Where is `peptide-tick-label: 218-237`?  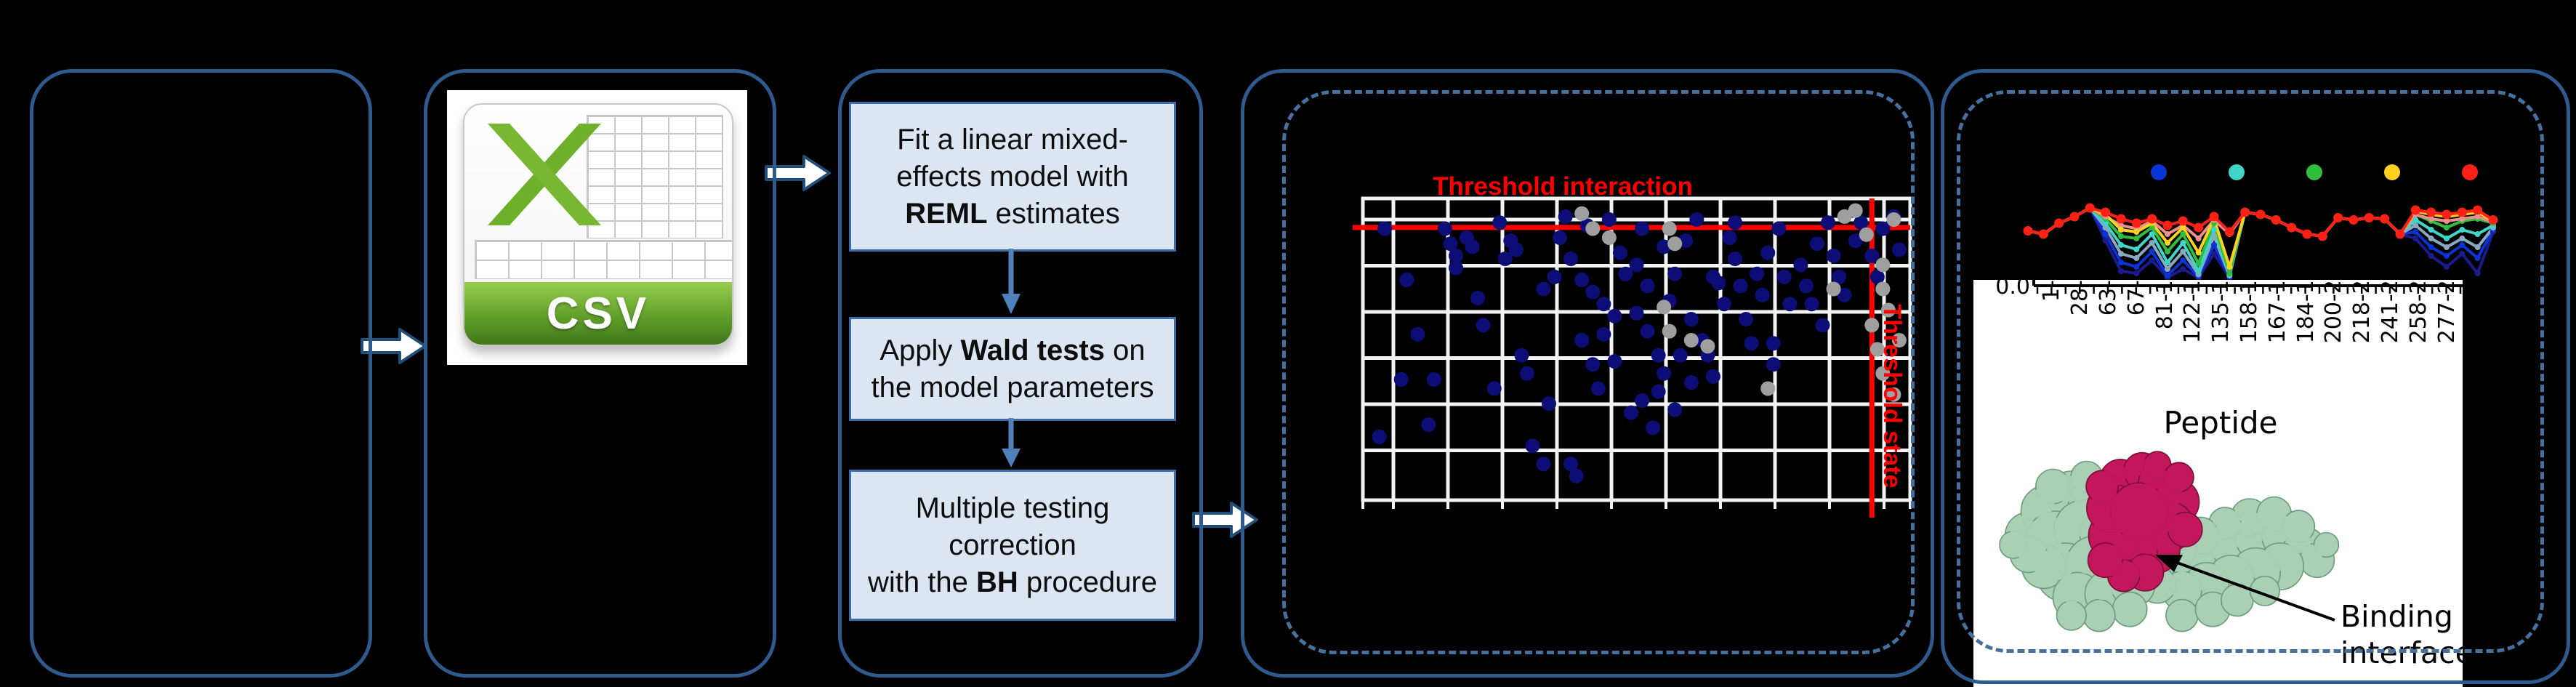
peptide-tick-label: 218-237 is located at coordinates (2362, 312).